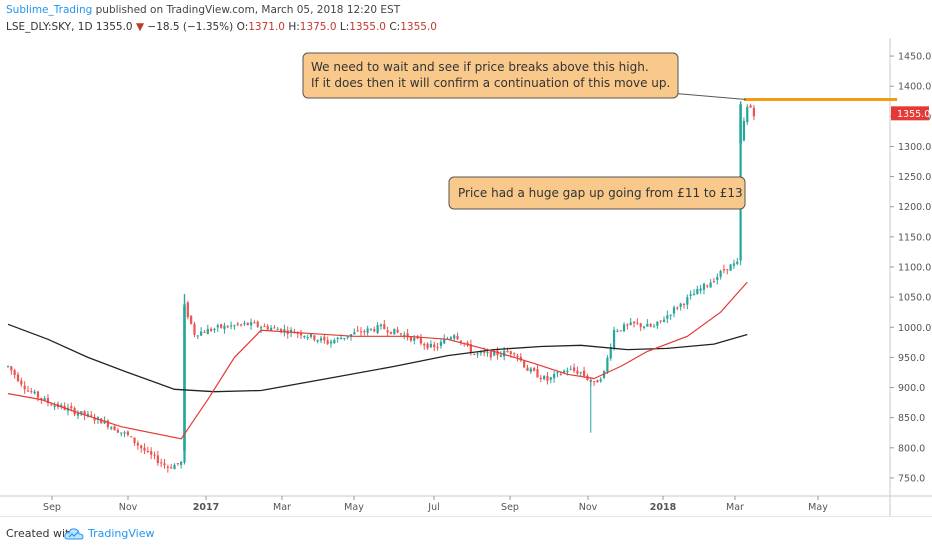 The width and height of the screenshot is (932, 551). Describe the element at coordinates (435, 504) in the screenshot. I see `time-axis: Sep Nov 2017 Mar May Jul Sep Nov 2018 Mar May` at that location.